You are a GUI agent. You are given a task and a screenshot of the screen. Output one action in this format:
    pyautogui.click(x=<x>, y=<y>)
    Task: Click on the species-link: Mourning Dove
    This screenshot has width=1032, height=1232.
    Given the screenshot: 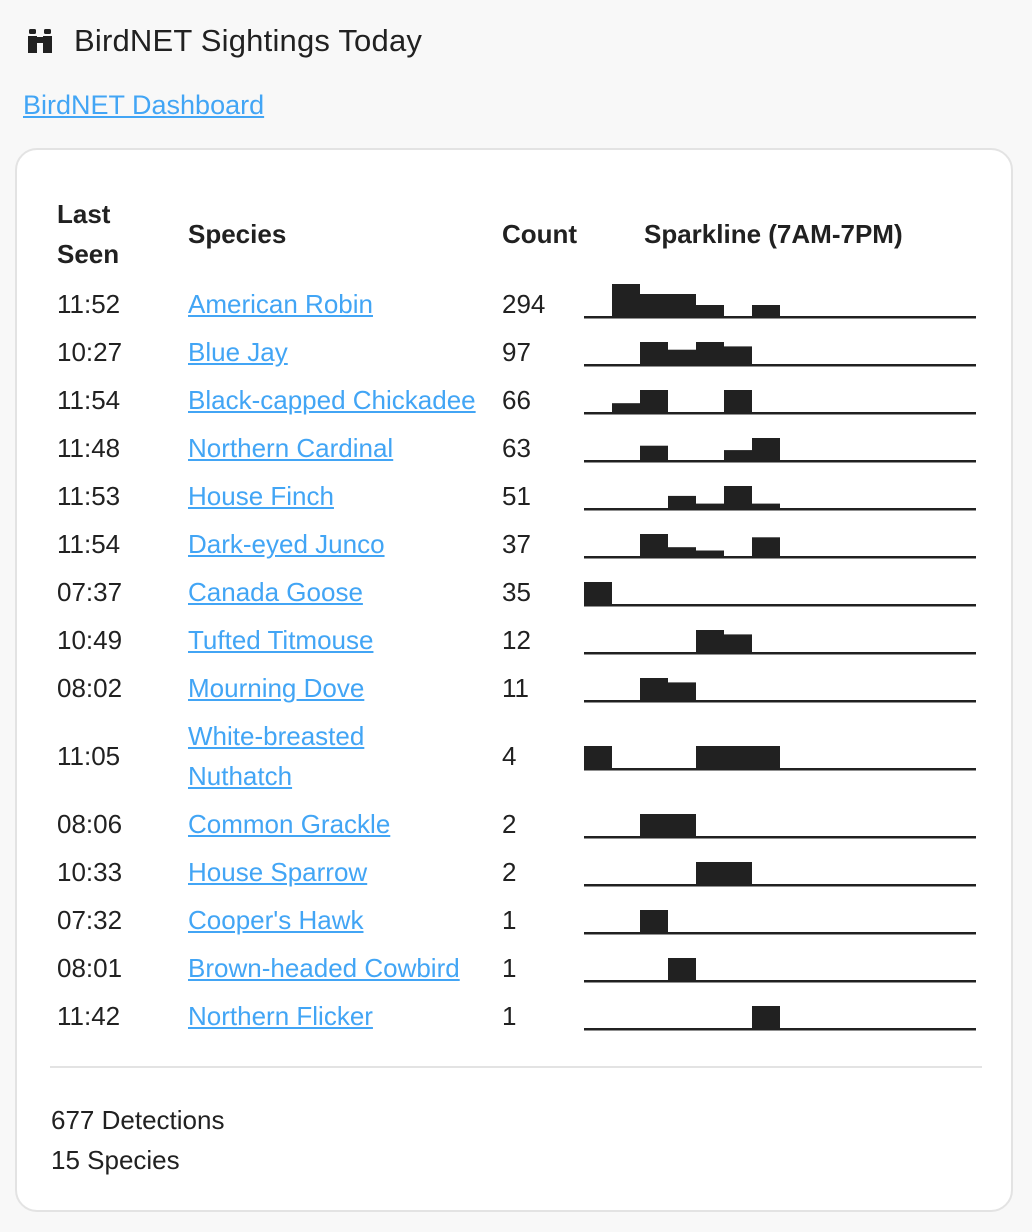 What is the action you would take?
    pyautogui.click(x=276, y=688)
    